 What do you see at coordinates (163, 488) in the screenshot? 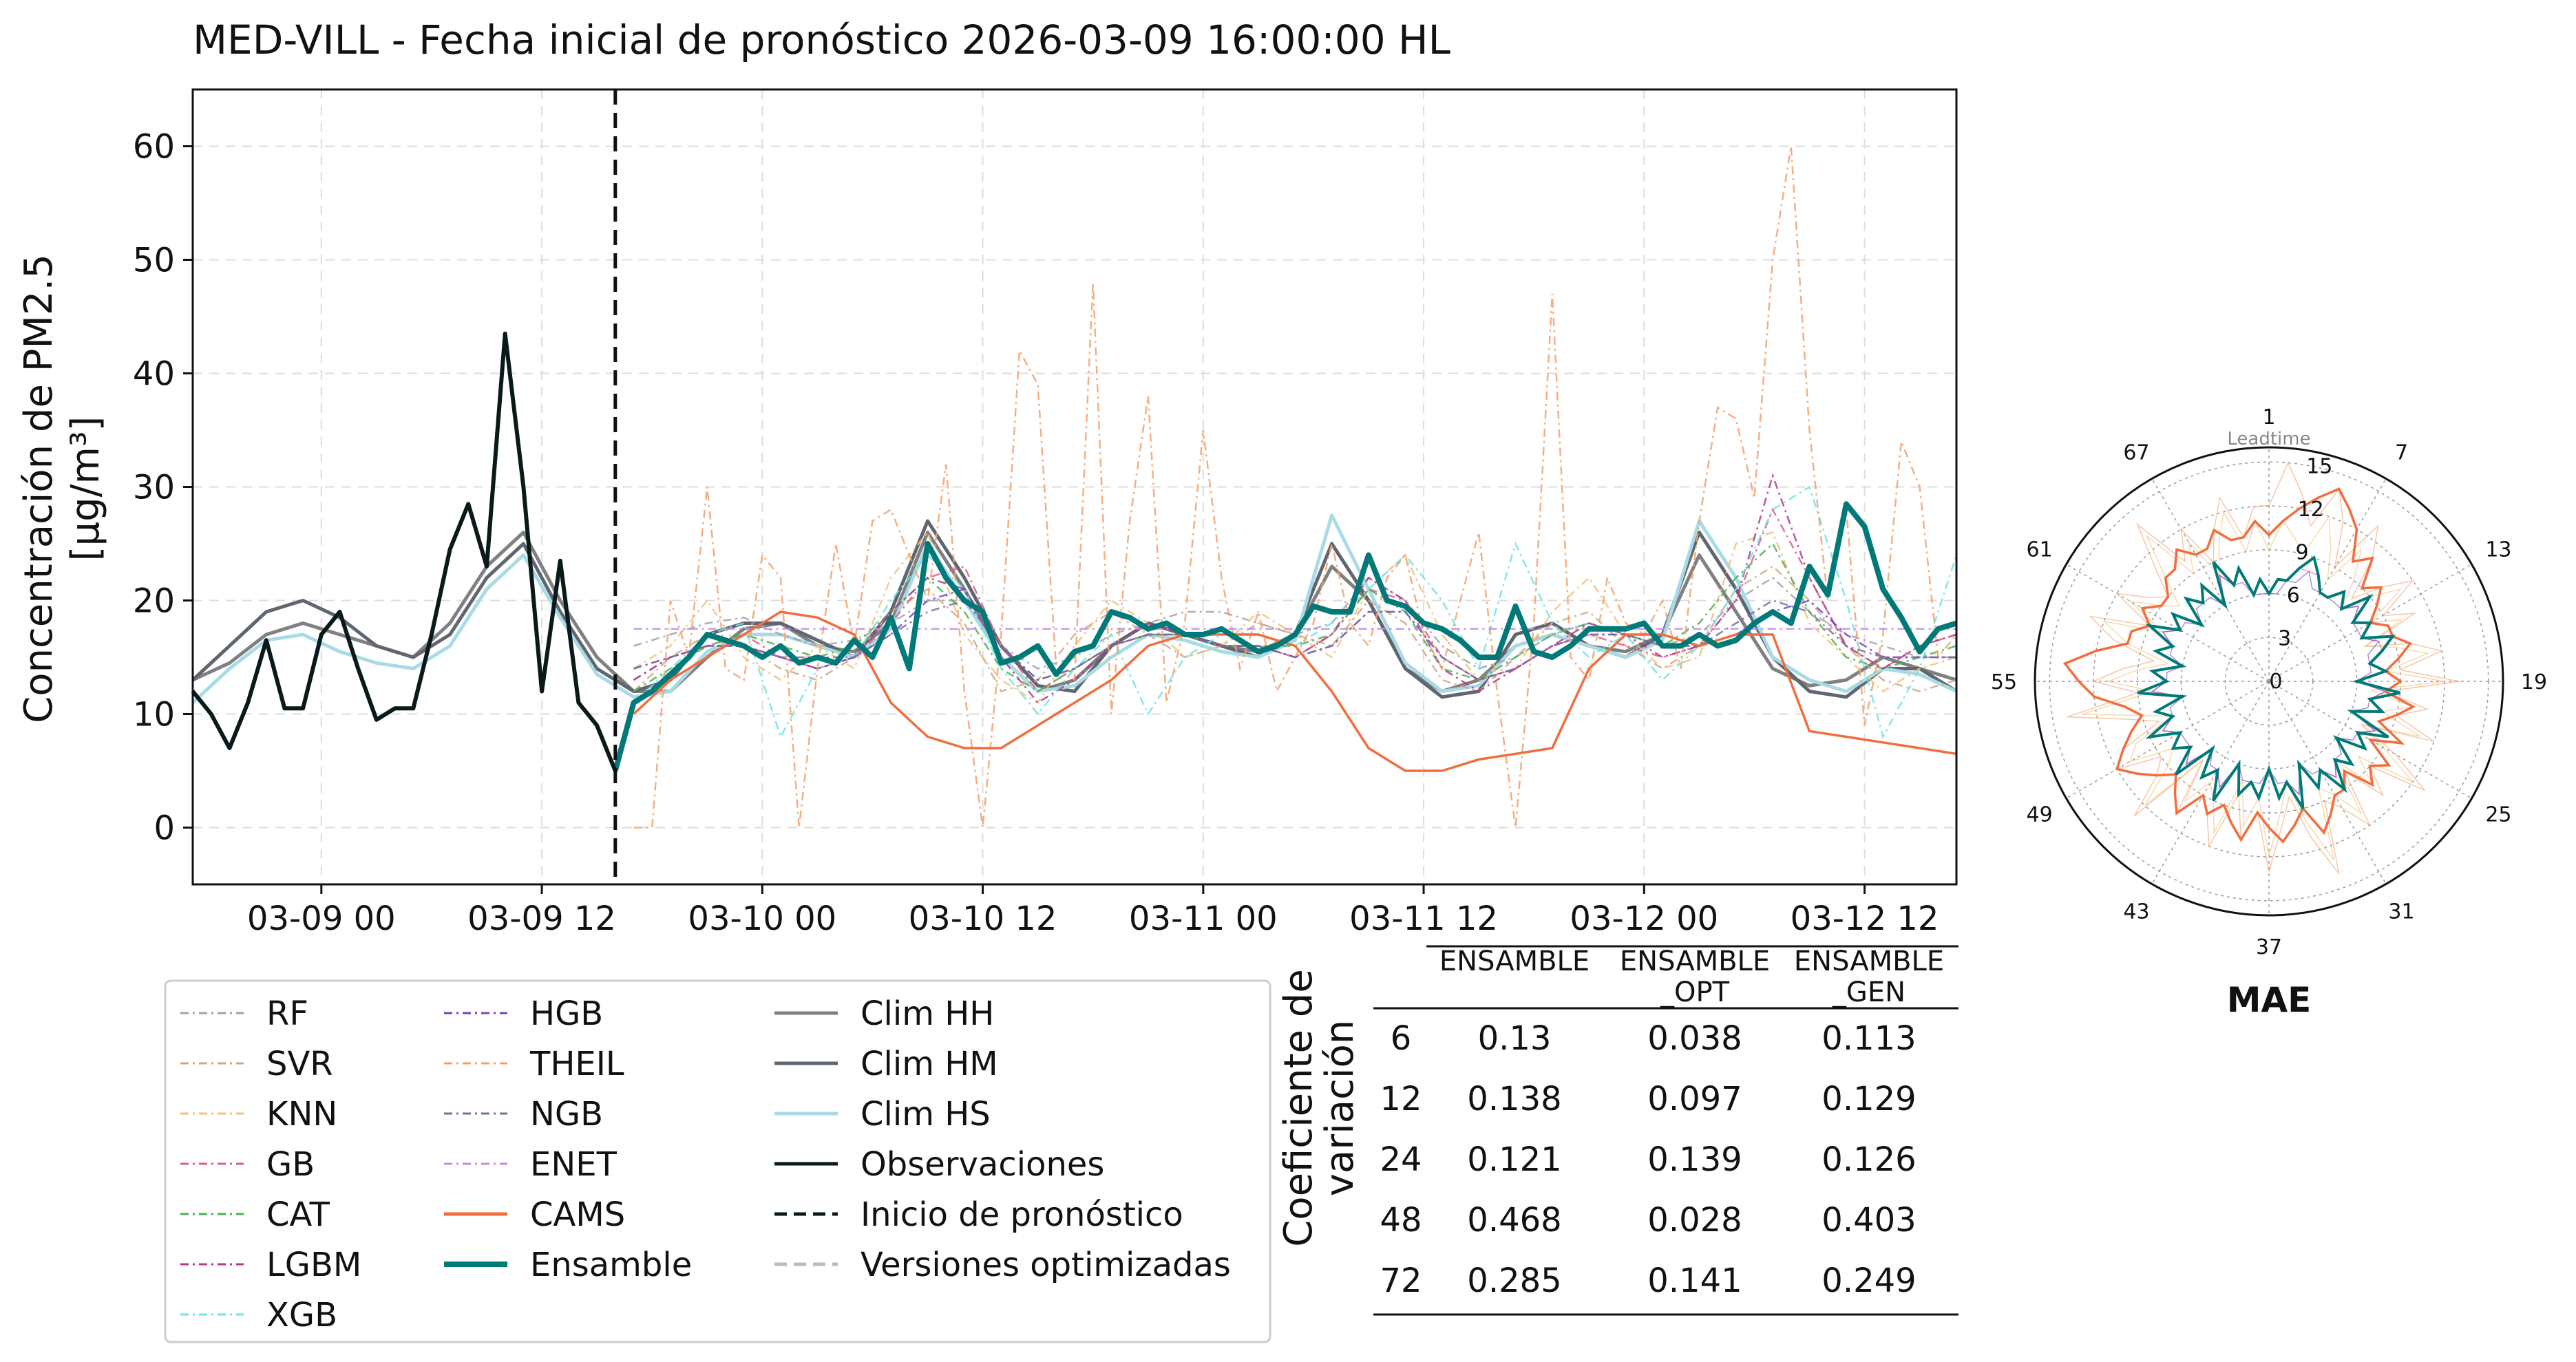
I see `y-axis-ticks: 0 10 20 30 40 50 60` at bounding box center [163, 488].